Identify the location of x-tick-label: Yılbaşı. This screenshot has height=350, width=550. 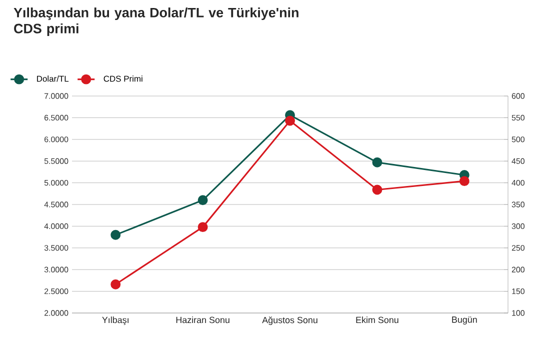
(115, 320).